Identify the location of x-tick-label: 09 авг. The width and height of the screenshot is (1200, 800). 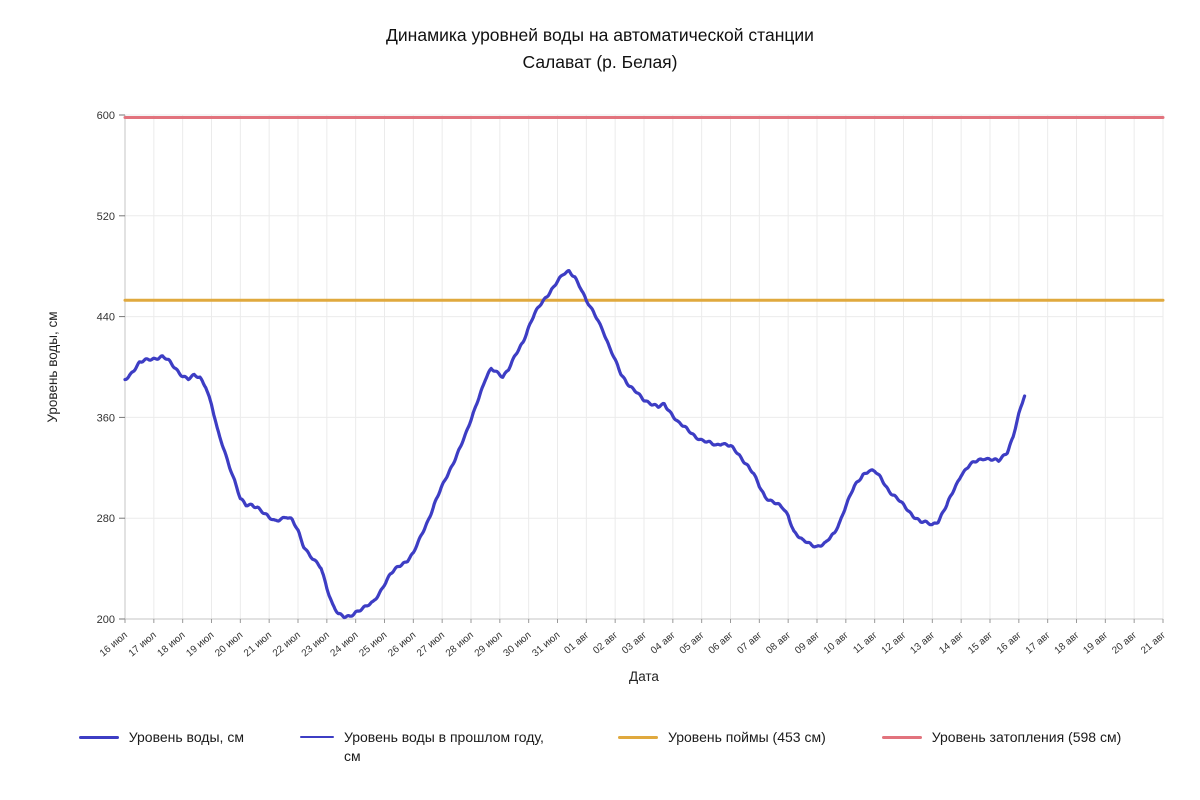
(807, 643).